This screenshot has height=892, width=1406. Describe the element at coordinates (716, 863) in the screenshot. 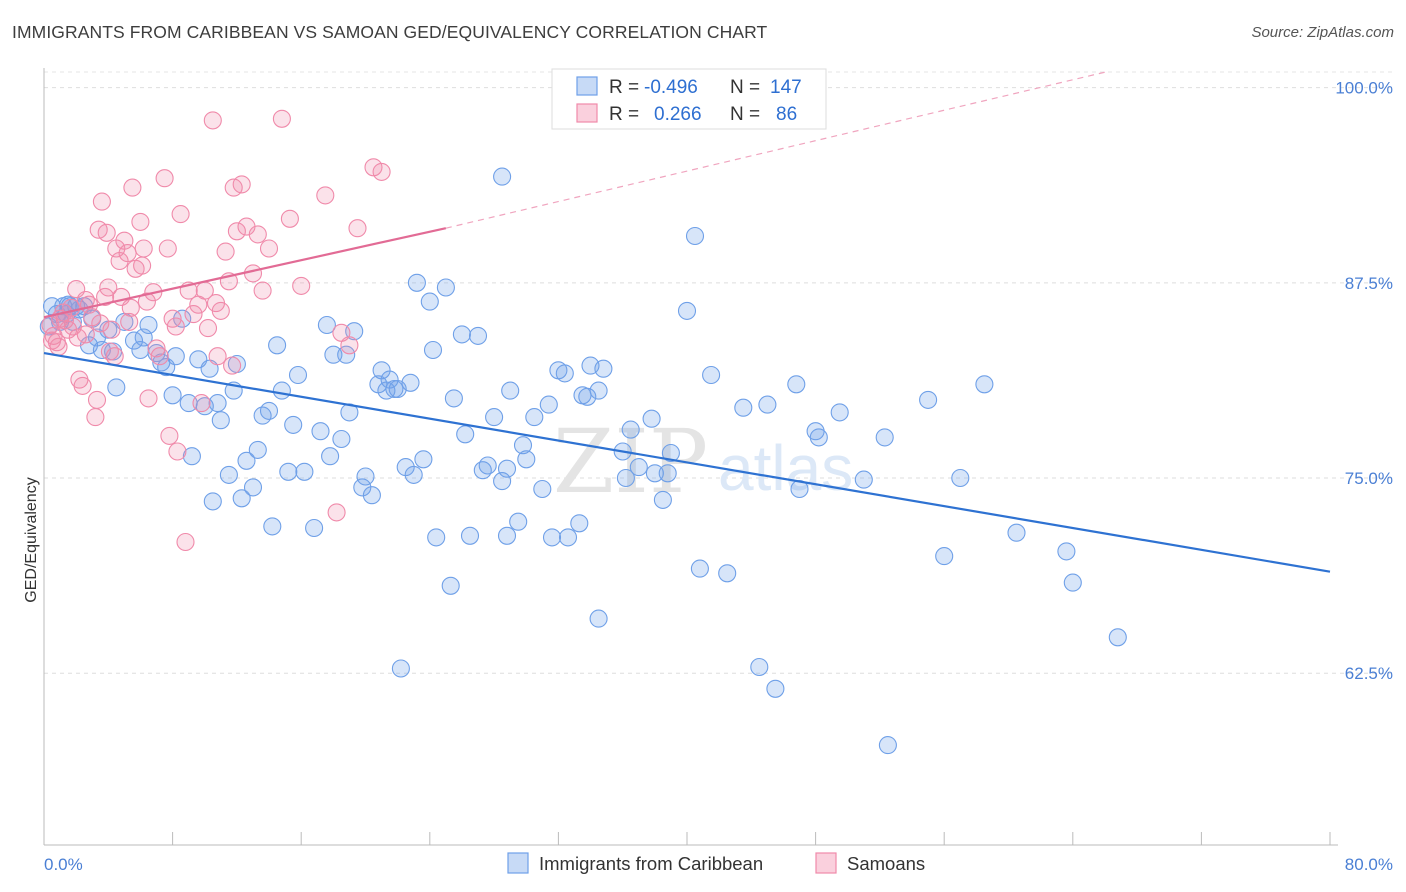

I see `legend-bottom: Immigrants from Caribbean Samoans` at that location.